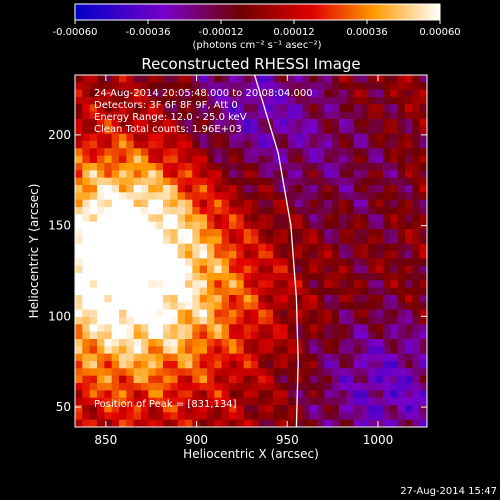  What do you see at coordinates (257, 12) in the screenshot?
I see `colorbar` at bounding box center [257, 12].